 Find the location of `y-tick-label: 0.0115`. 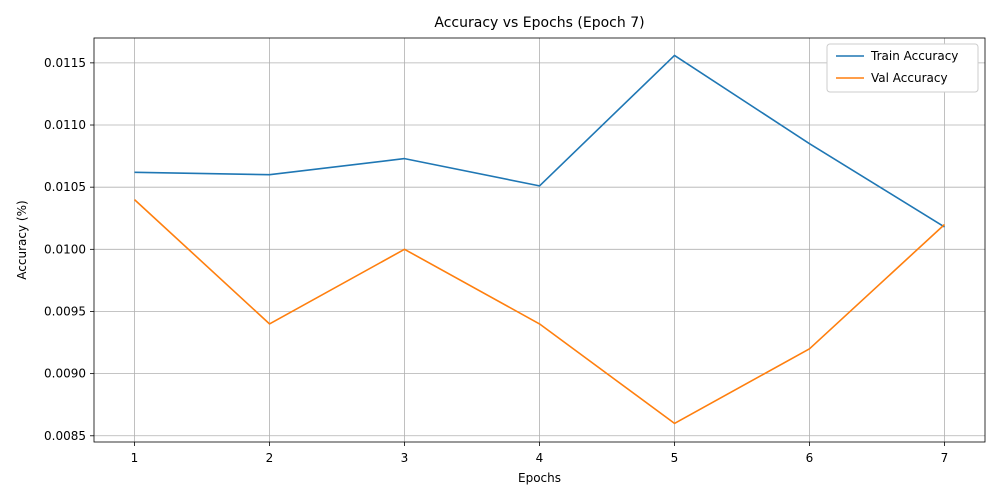

y-tick-label: 0.0115 is located at coordinates (65, 63).